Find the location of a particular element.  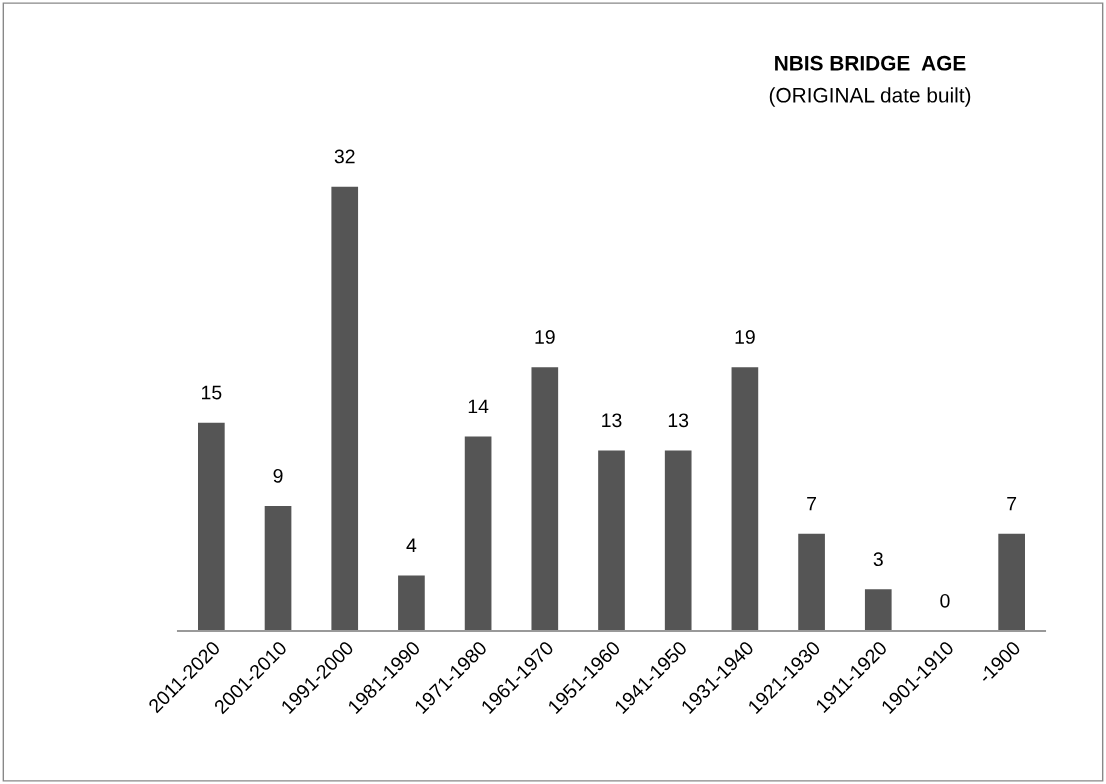

chart-title: NBIS BRIDGE AGE is located at coordinates (870, 63).